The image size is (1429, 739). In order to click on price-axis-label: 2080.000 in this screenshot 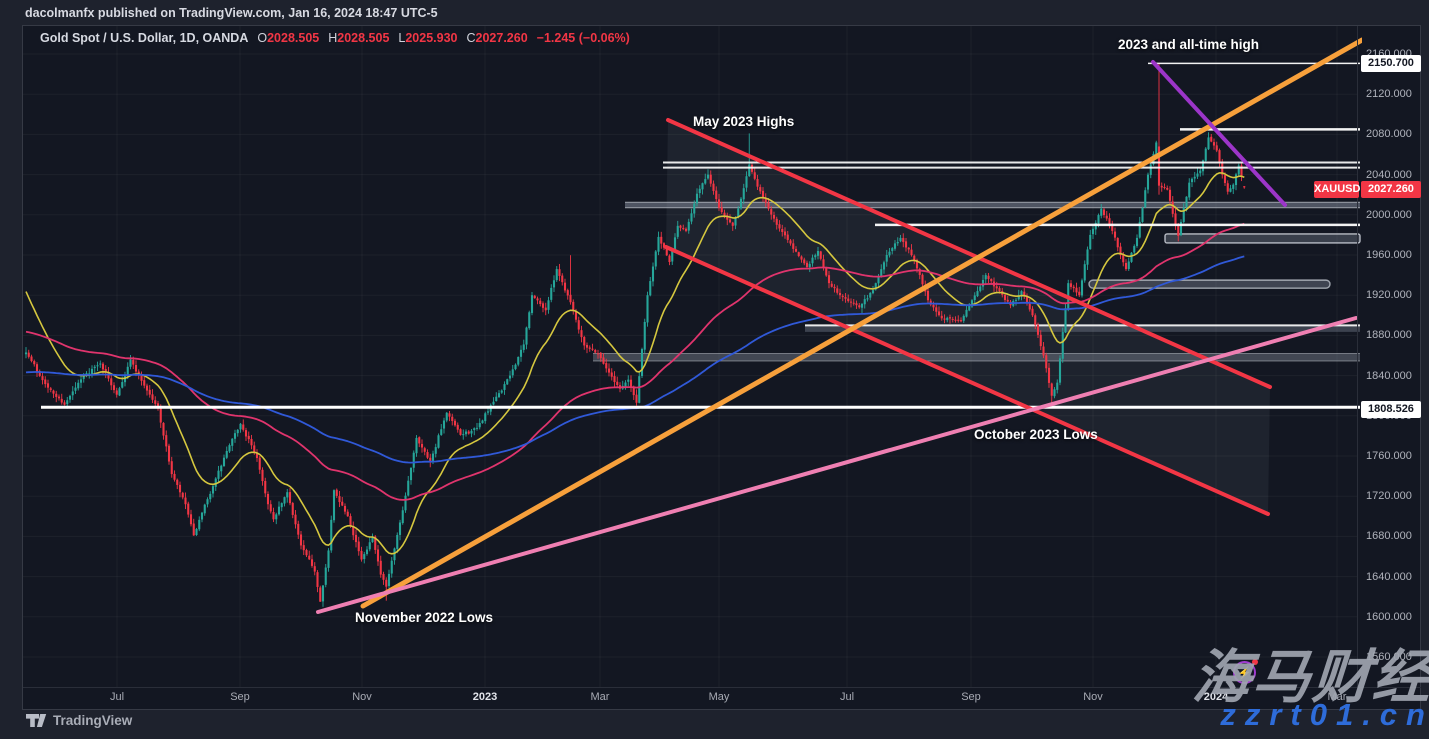, I will do `click(1389, 134)`.